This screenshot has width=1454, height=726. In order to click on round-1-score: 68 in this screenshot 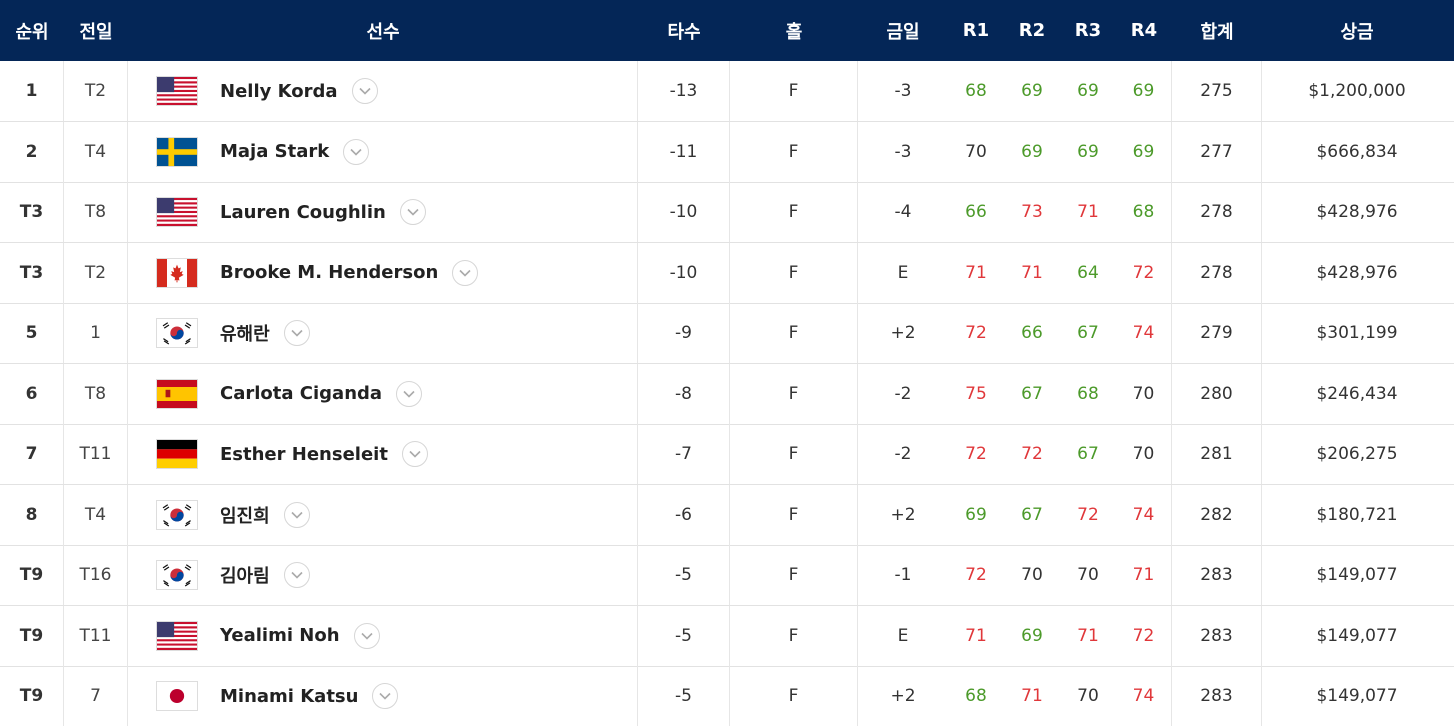, I will do `click(976, 696)`.